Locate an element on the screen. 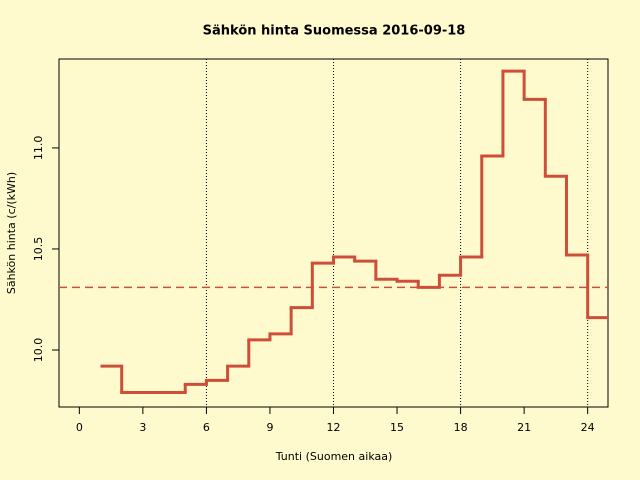 The width and height of the screenshot is (640, 480). x-tick-label: 15 is located at coordinates (397, 427).